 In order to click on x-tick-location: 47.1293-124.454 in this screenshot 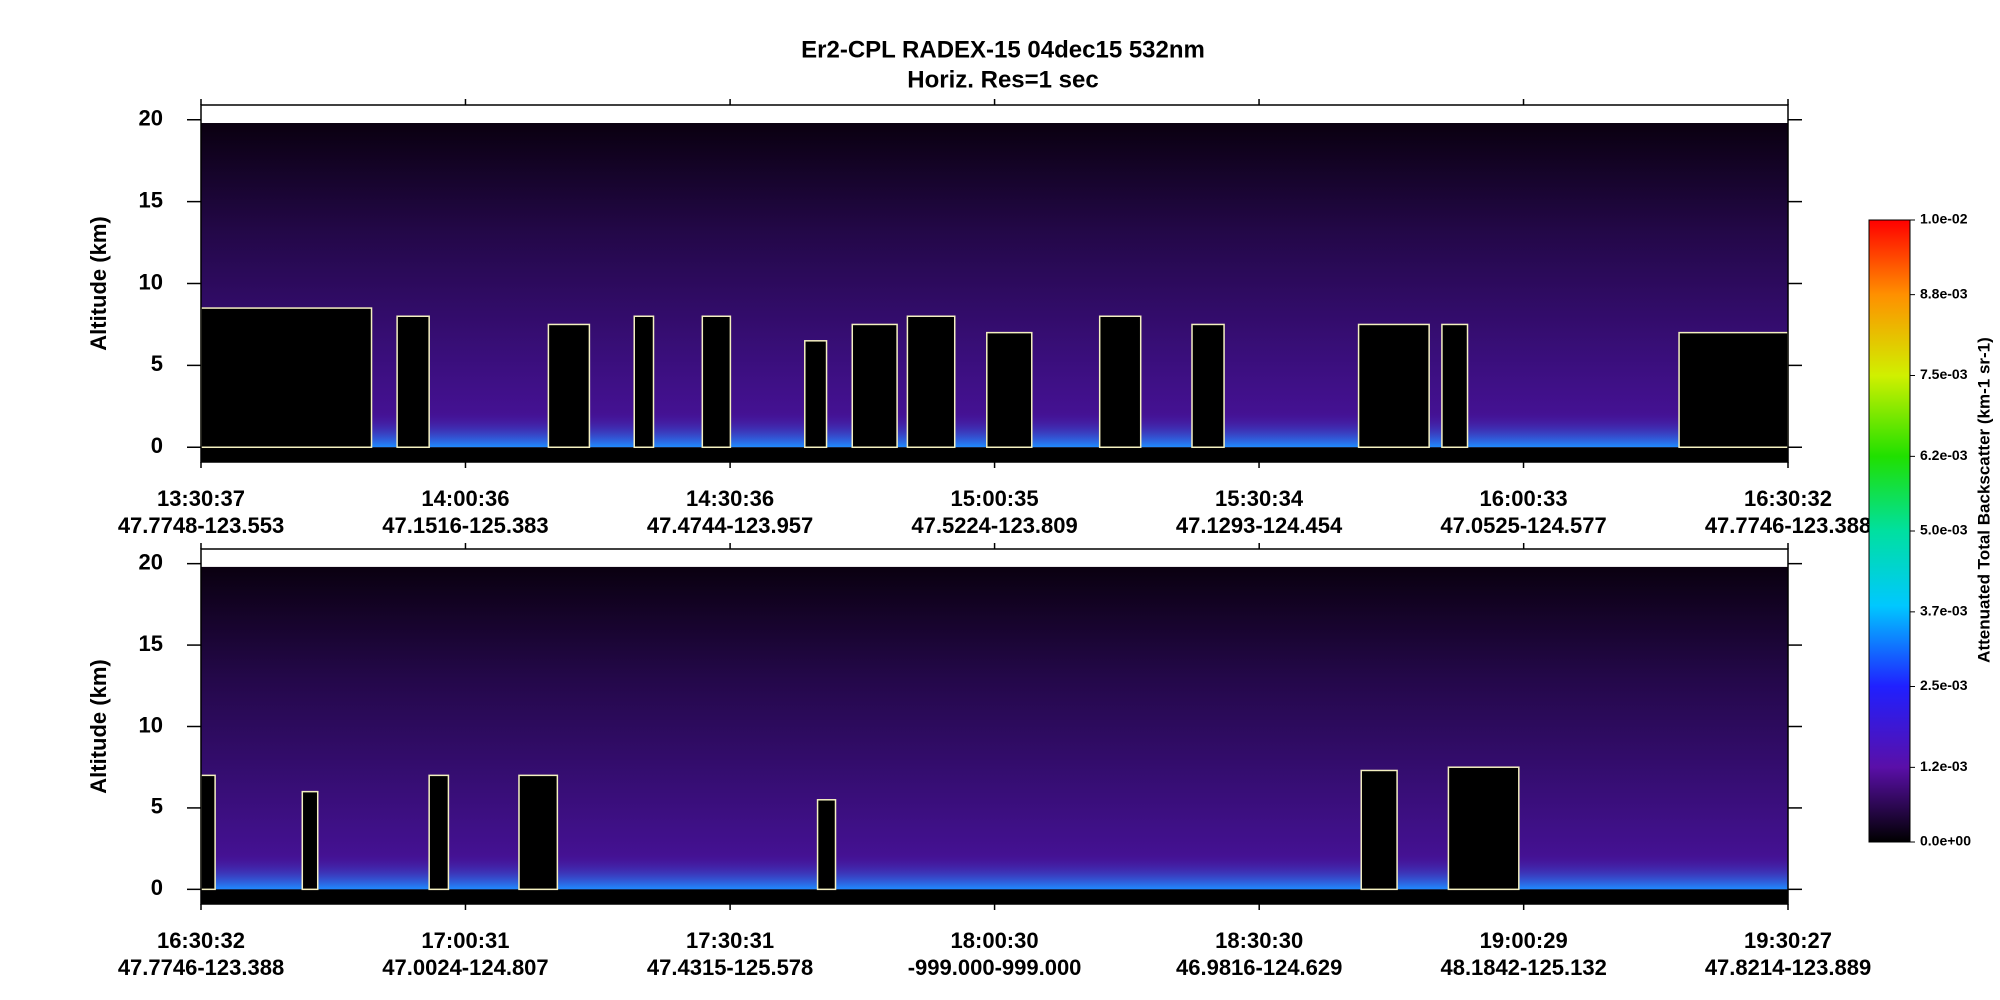, I will do `click(1259, 525)`.